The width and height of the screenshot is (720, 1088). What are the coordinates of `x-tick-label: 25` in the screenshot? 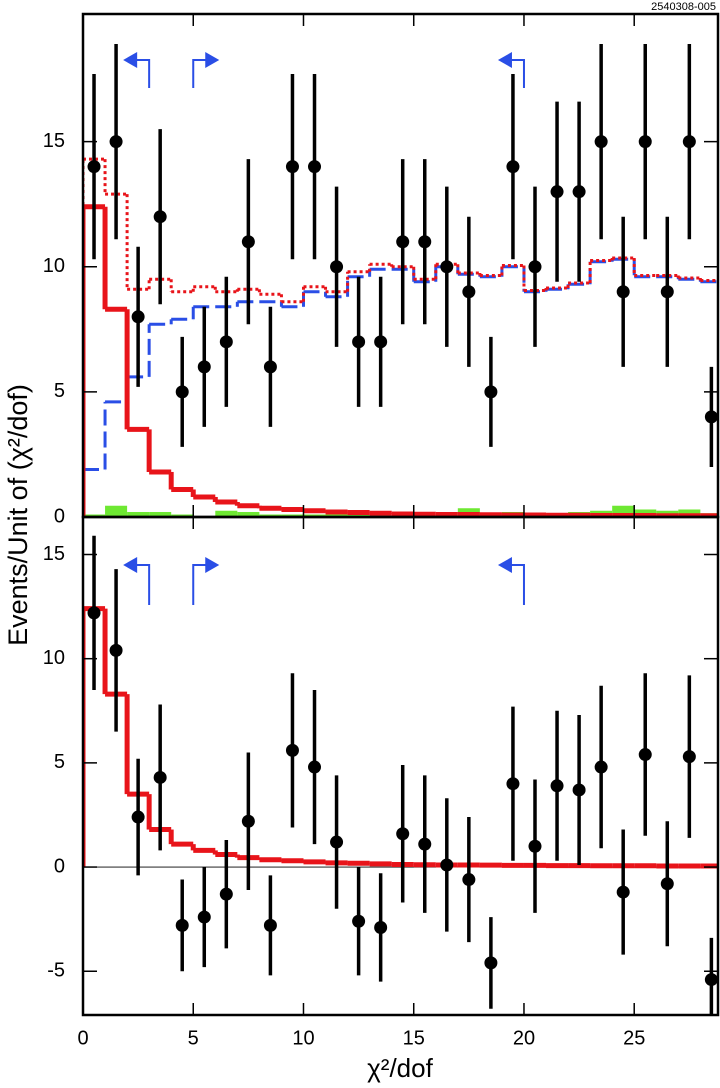 It's located at (634, 1038).